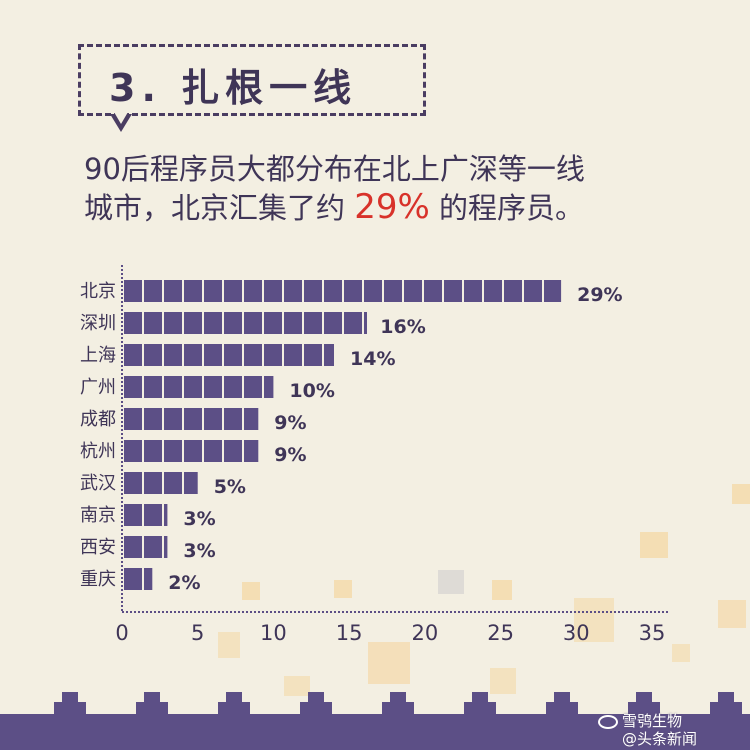 The width and height of the screenshot is (750, 750). I want to click on category-label: 北京, so click(98, 291).